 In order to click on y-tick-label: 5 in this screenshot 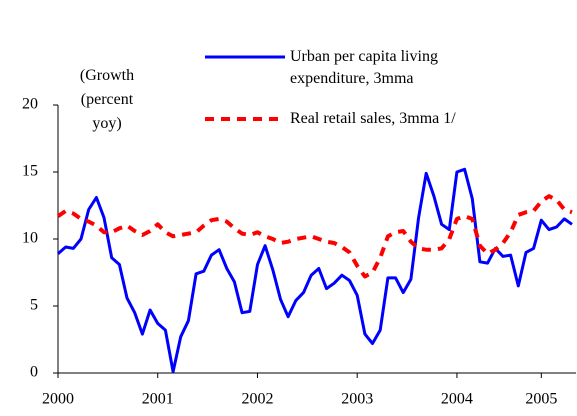, I will do `click(34, 305)`.